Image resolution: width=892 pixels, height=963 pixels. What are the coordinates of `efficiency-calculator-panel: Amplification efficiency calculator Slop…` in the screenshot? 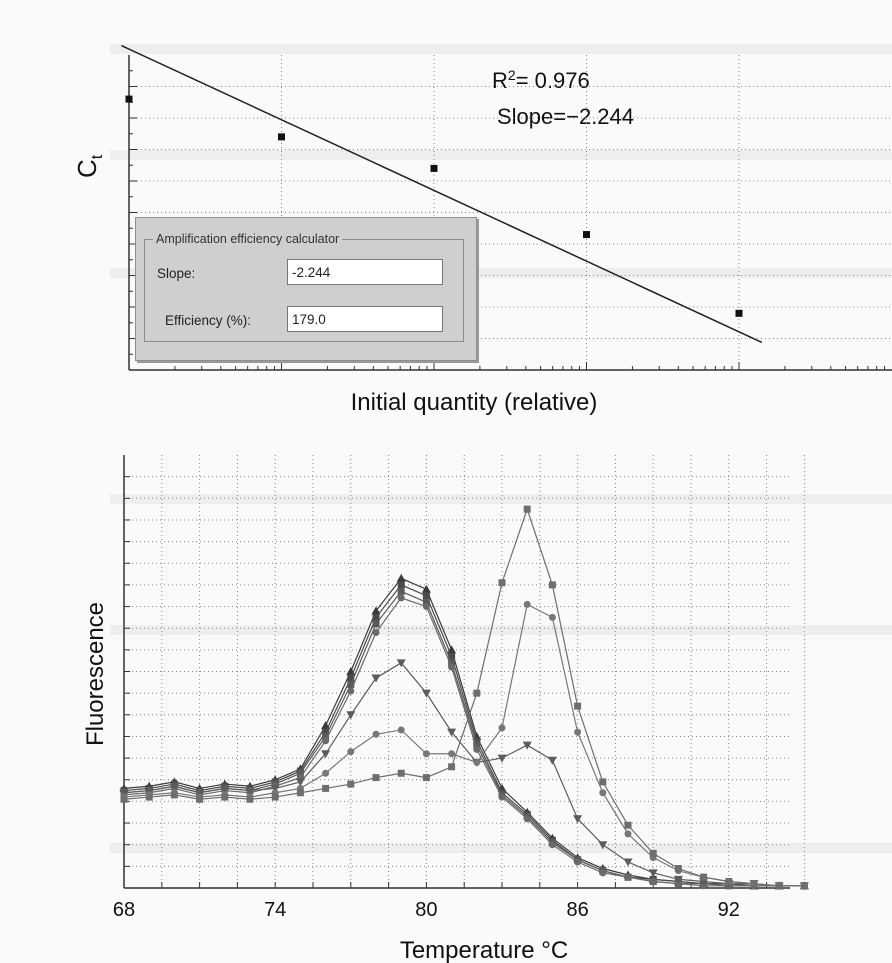 It's located at (306, 289).